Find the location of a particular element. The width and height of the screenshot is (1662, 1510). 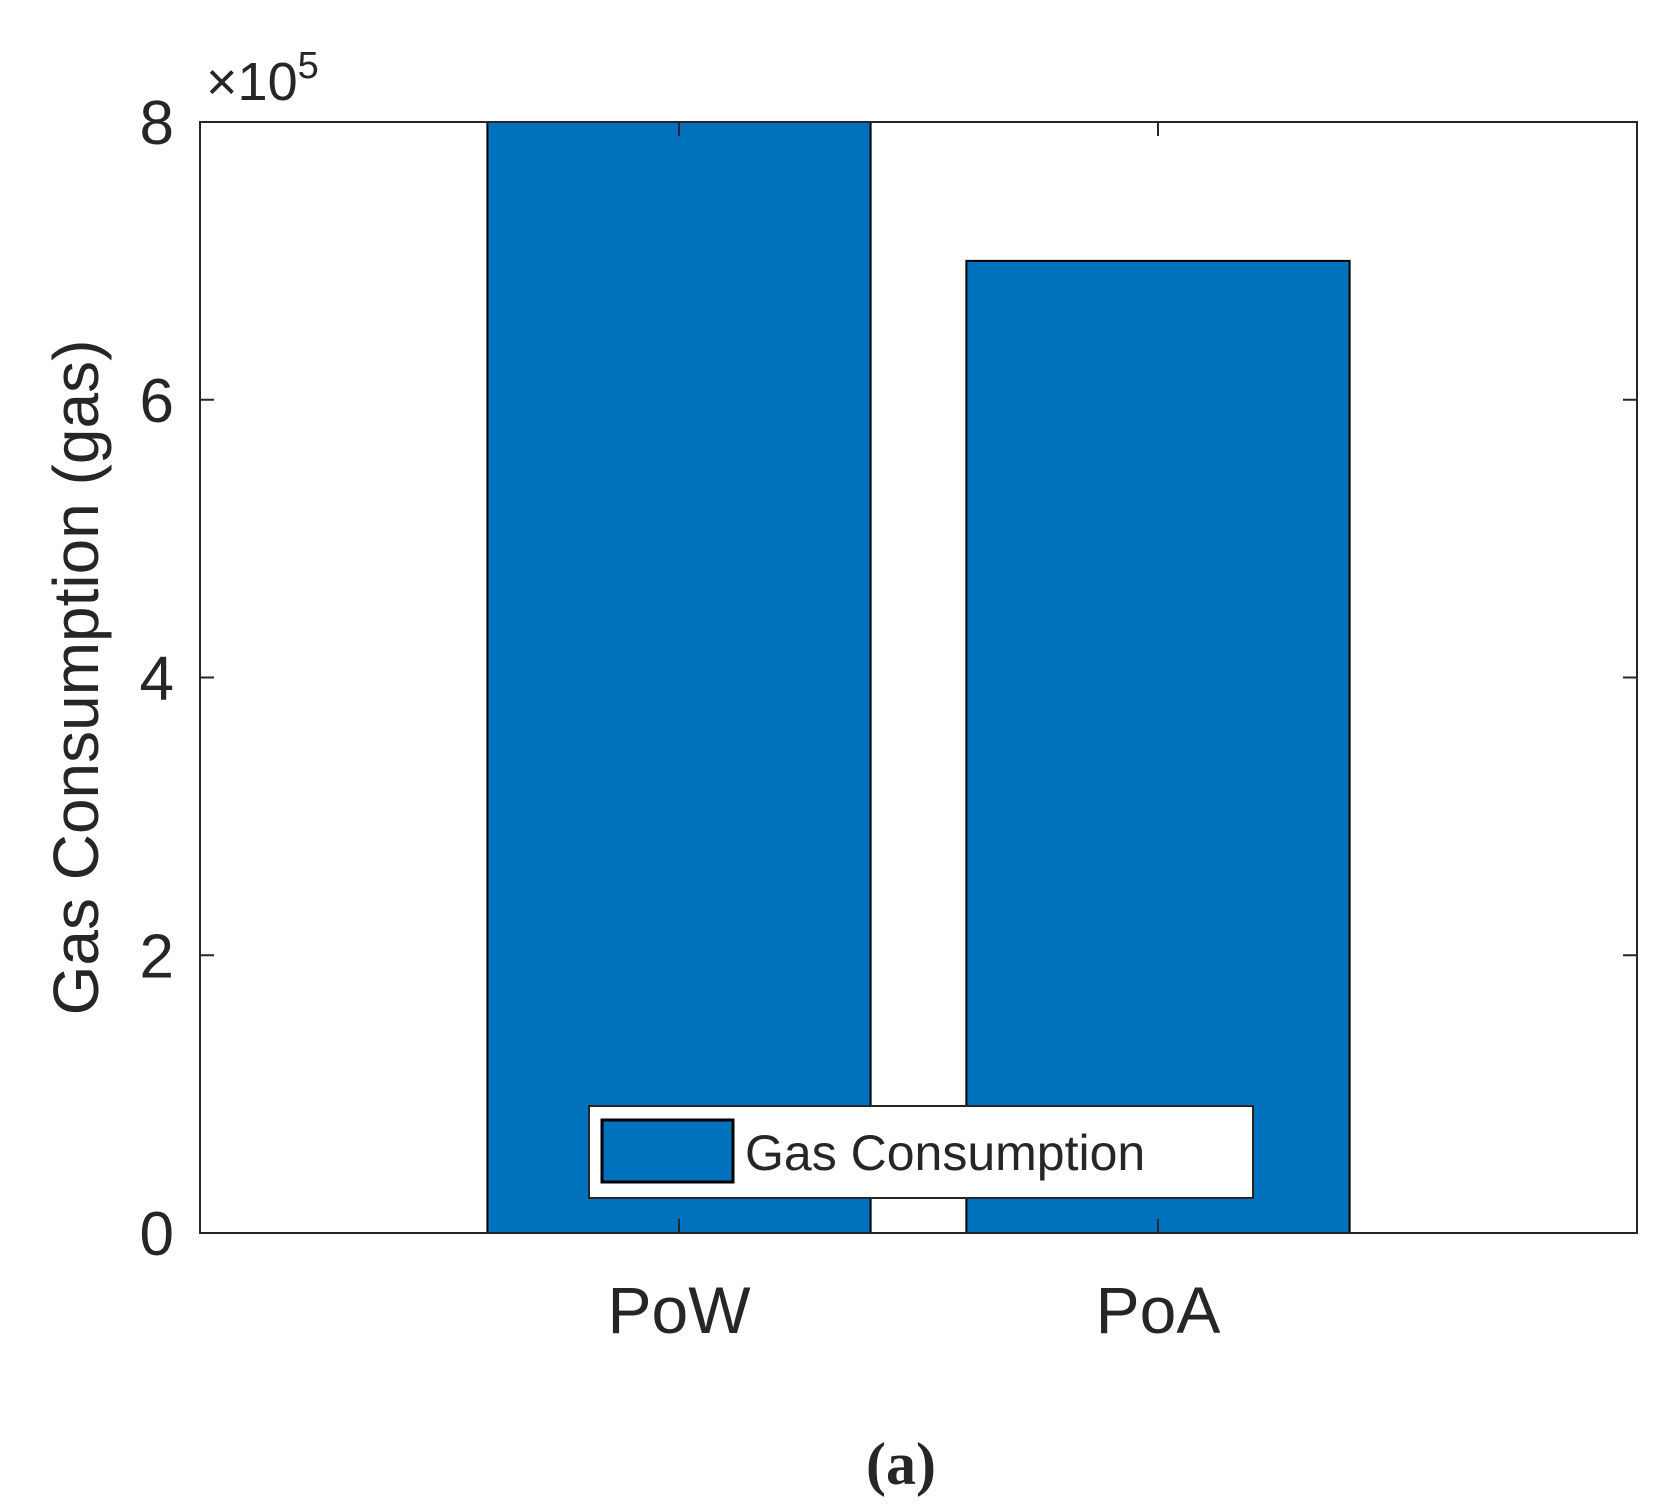

x-tick-label: PoA is located at coordinates (1158, 1310).